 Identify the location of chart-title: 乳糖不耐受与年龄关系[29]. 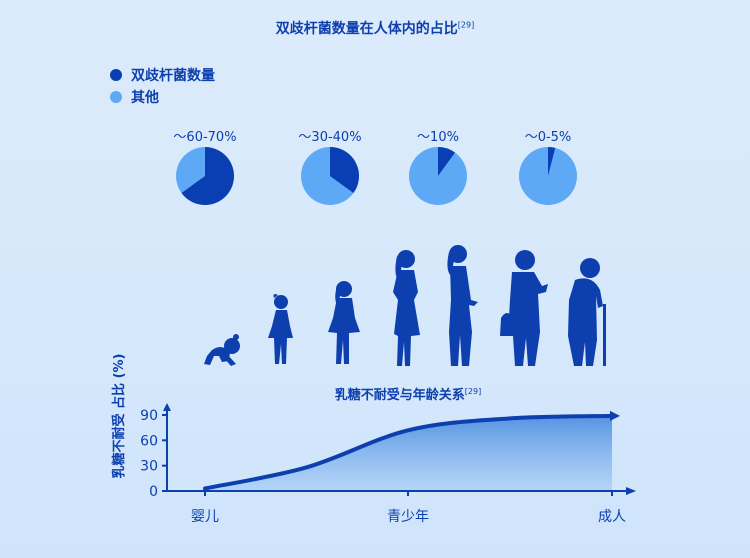
(408, 395).